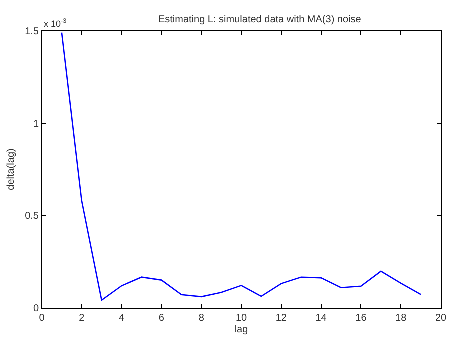 The width and height of the screenshot is (456, 342). I want to click on y-tick-label: 1.5, so click(32, 32).